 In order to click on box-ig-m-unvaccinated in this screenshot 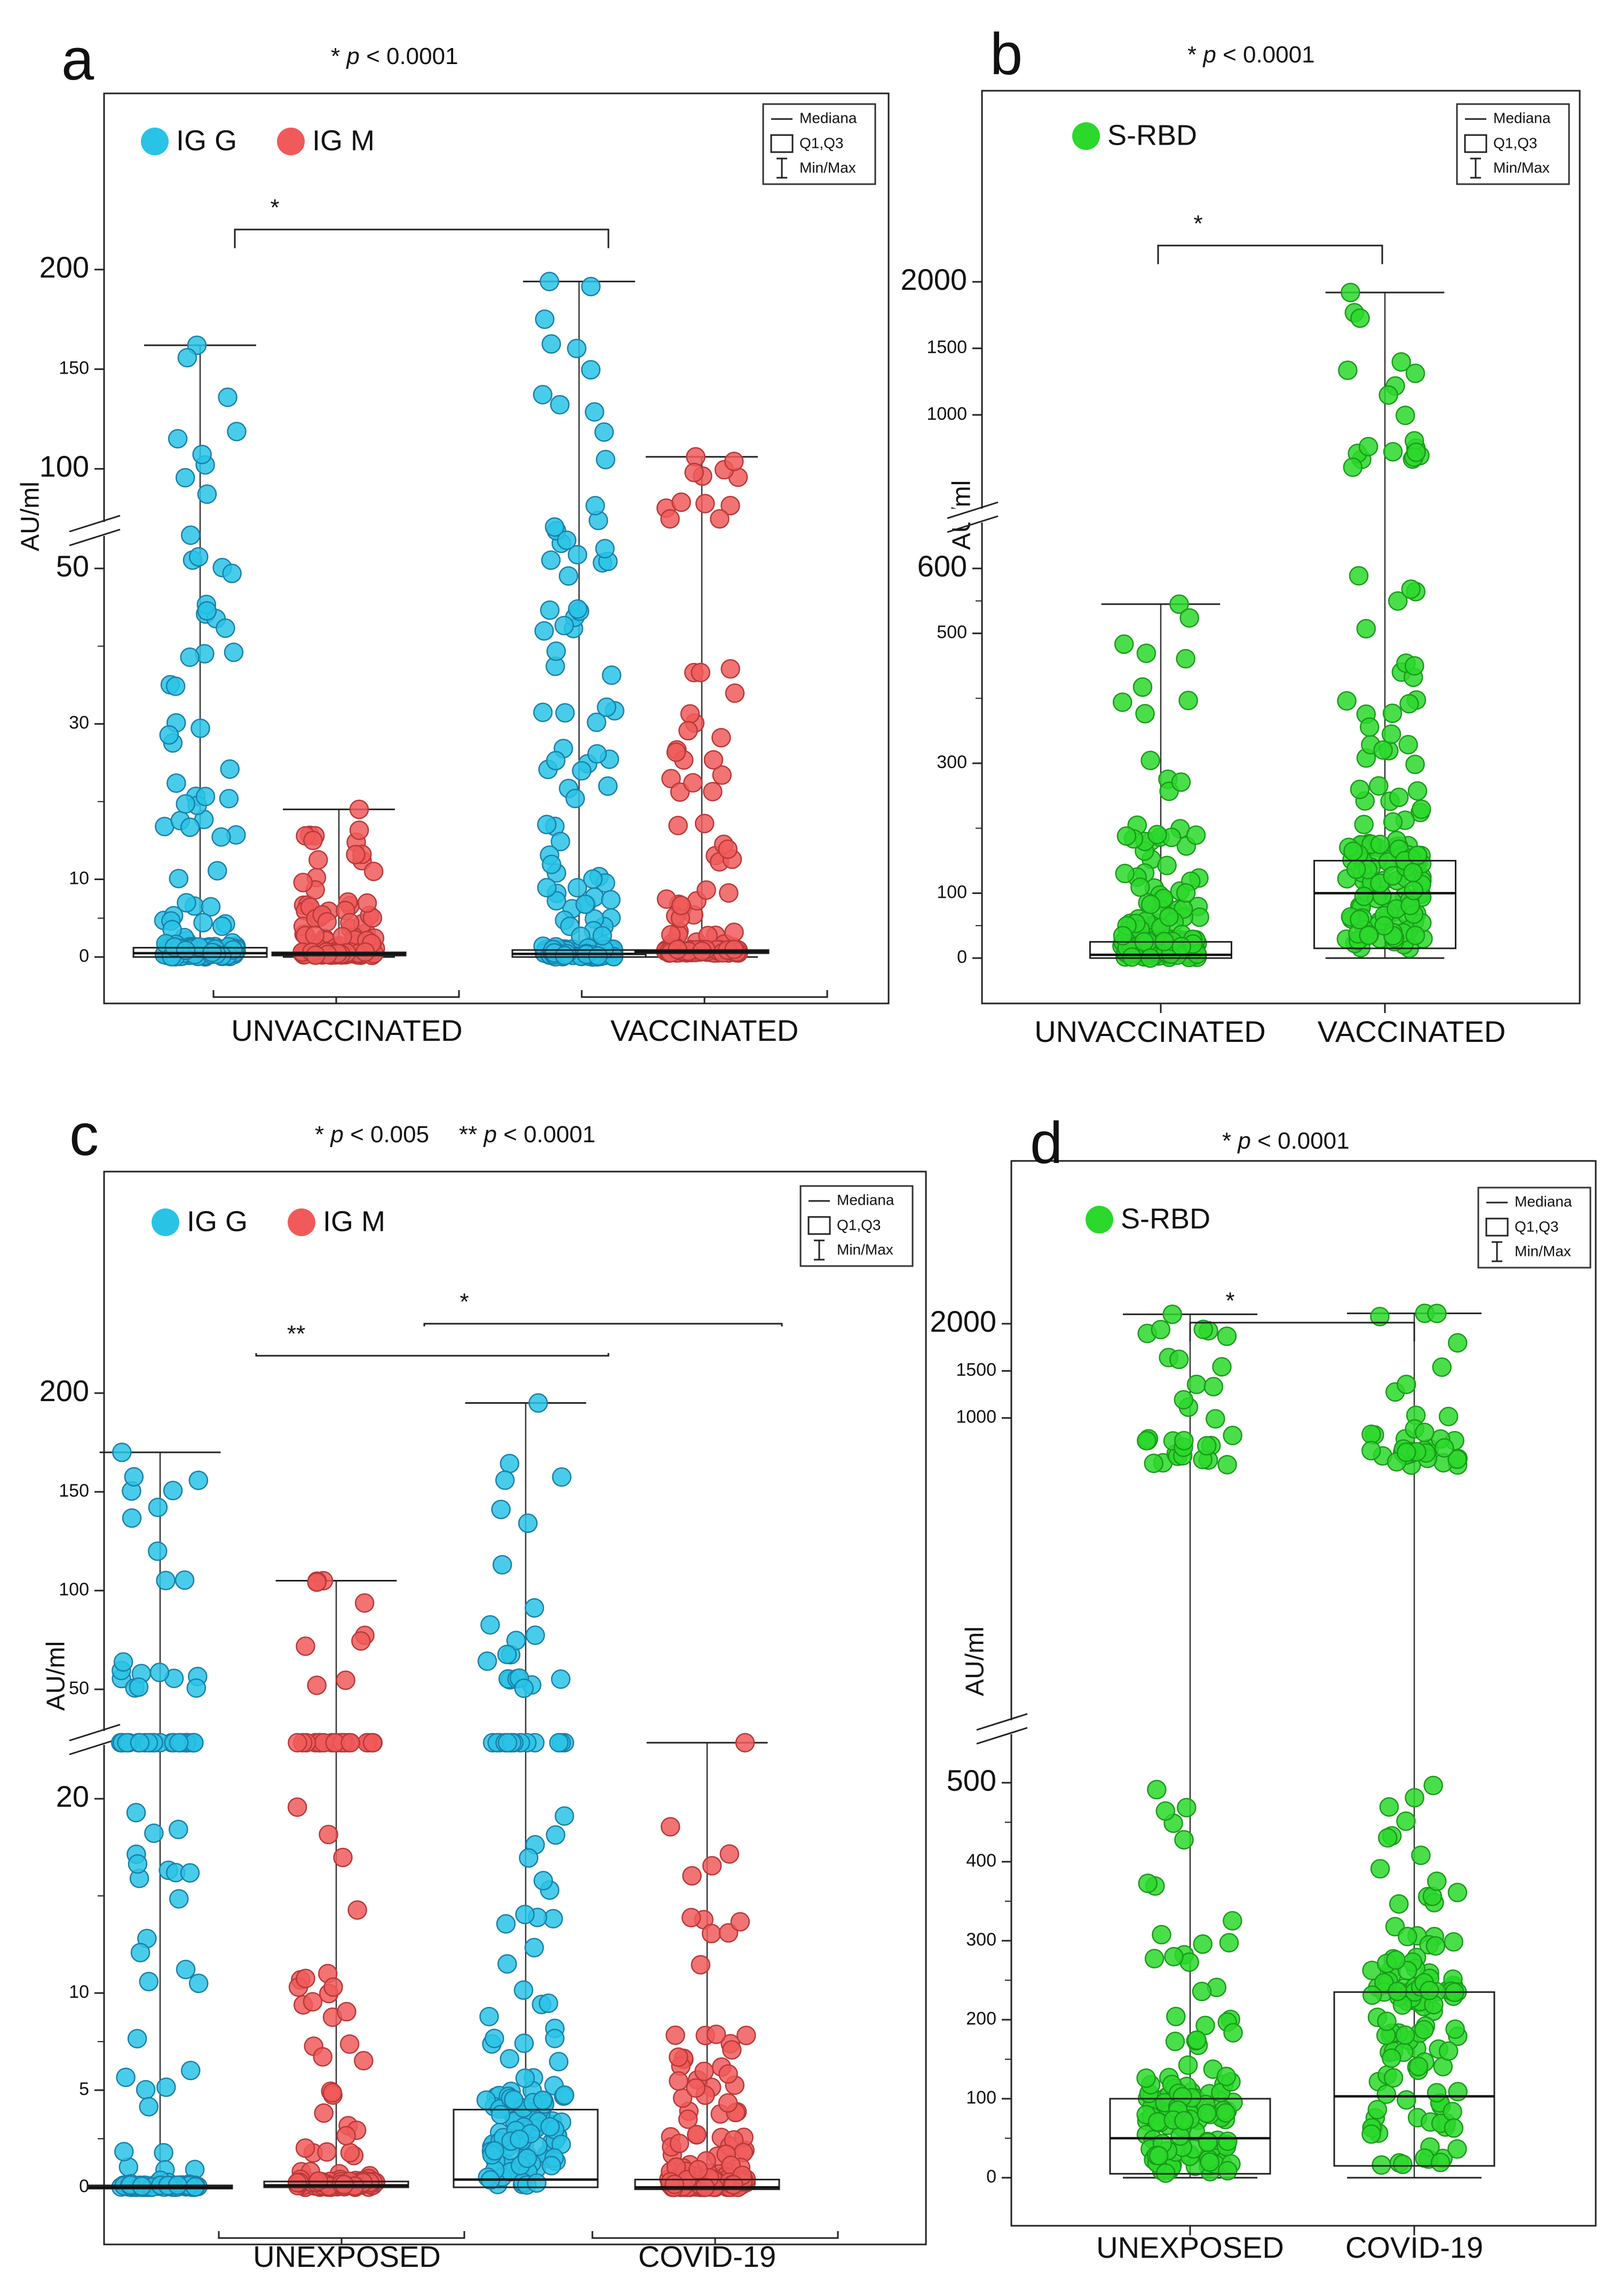, I will do `click(339, 883)`.